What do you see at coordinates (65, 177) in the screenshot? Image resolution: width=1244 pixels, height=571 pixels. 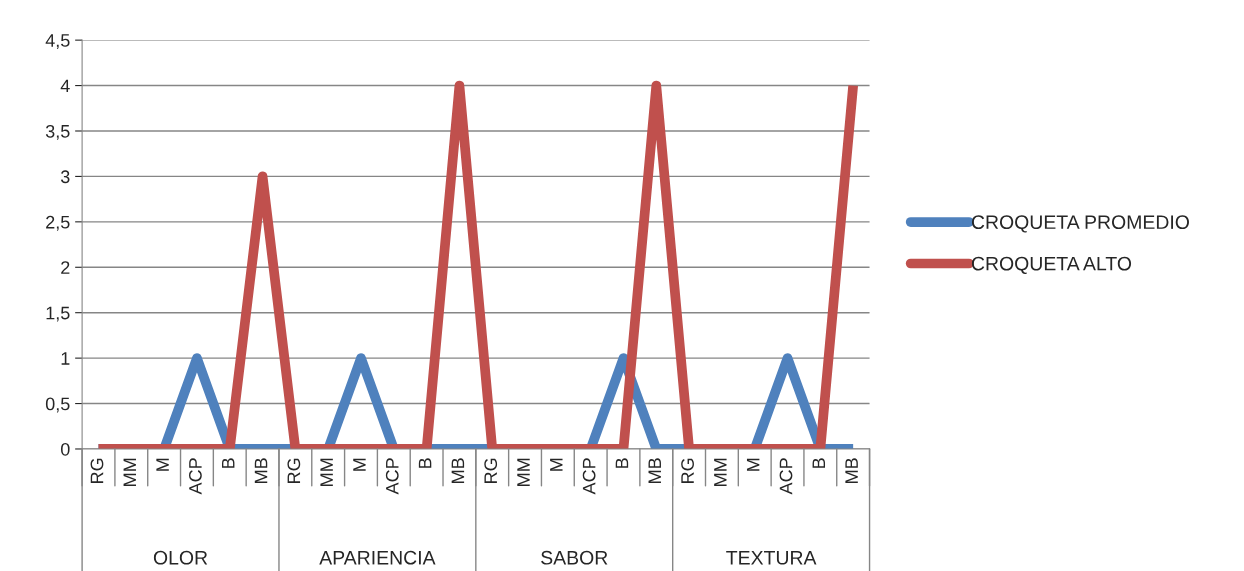 I see `y-tick-label: 3` at bounding box center [65, 177].